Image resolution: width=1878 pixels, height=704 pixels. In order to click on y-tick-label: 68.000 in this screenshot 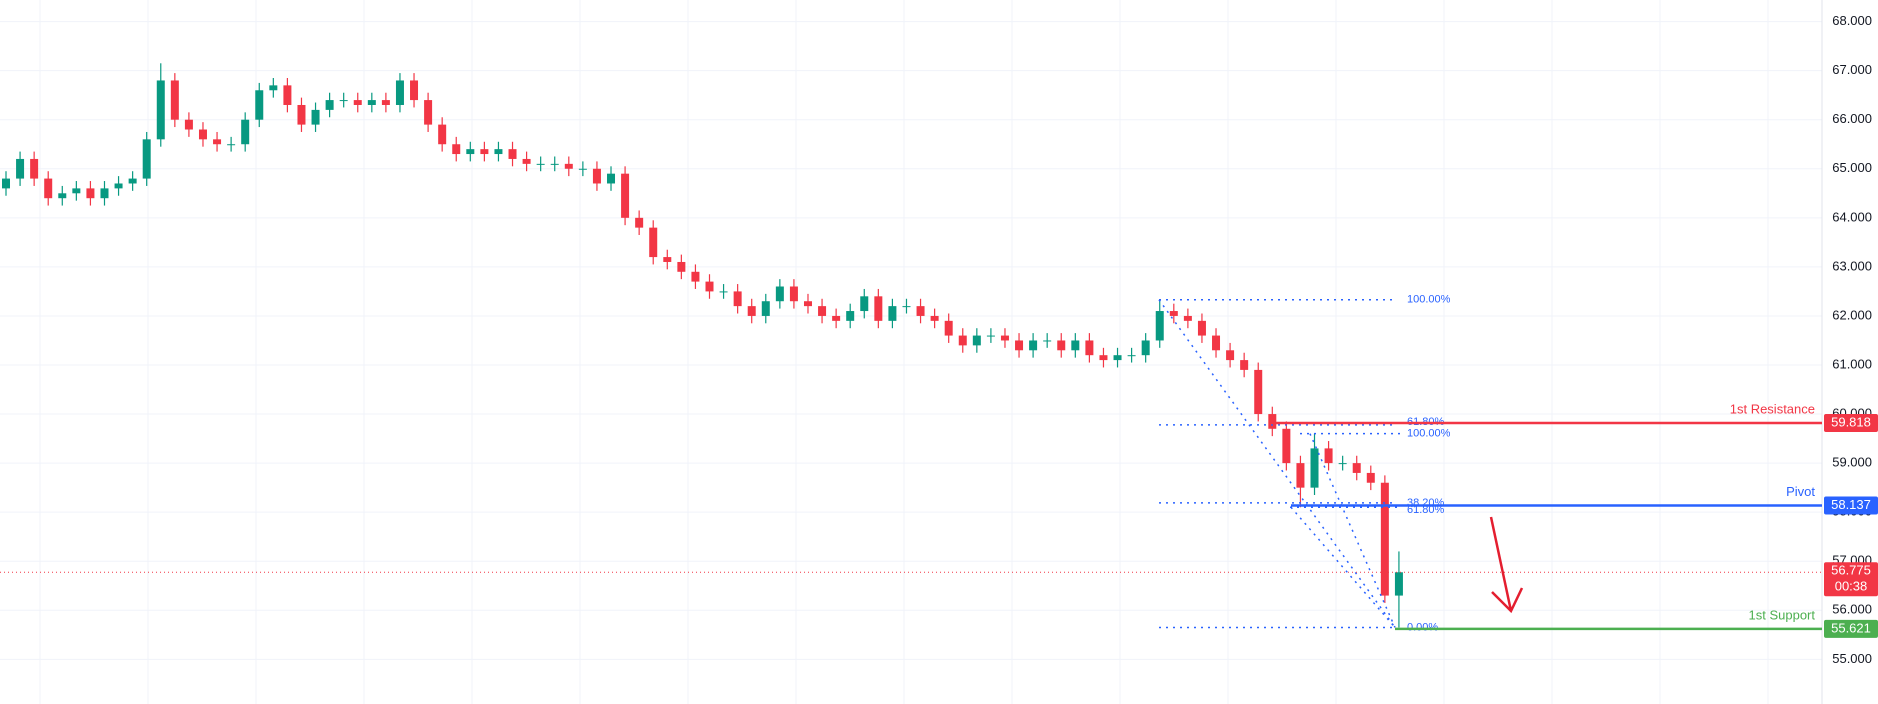, I will do `click(1852, 20)`.